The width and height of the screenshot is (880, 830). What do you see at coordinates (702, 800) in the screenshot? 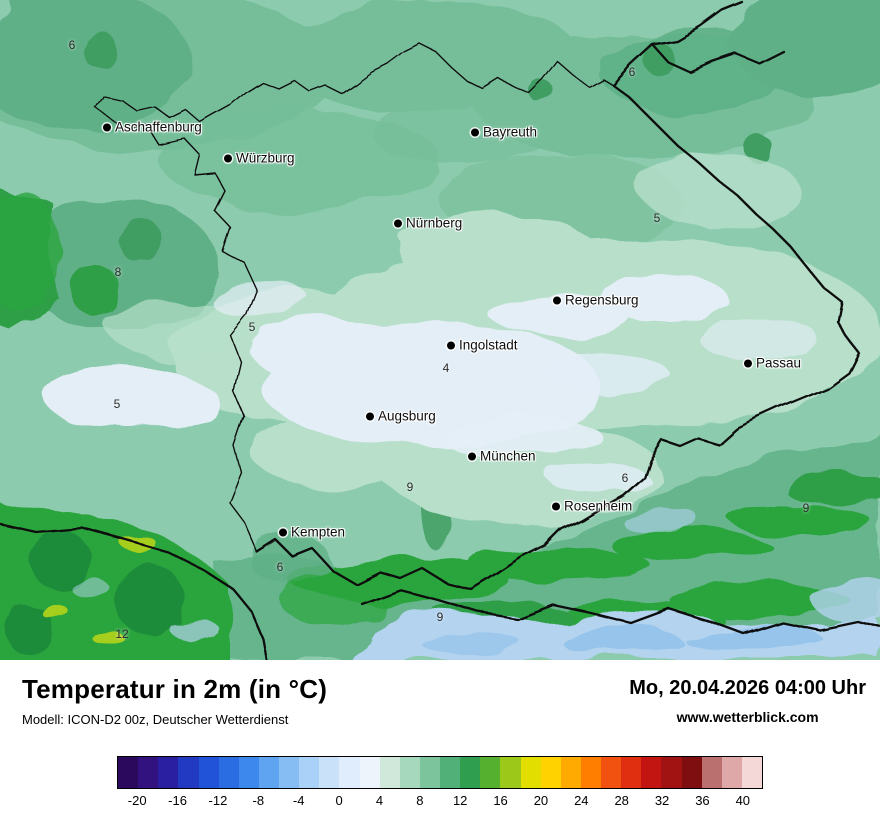
I see `colorbar-tick-label: 36` at bounding box center [702, 800].